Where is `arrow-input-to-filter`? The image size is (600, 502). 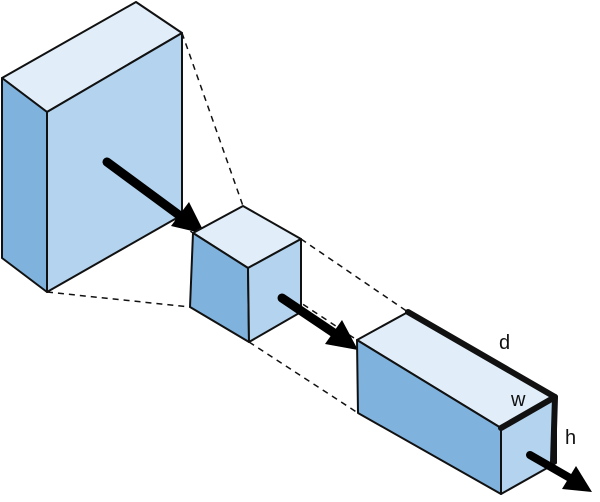
arrow-input-to-filter is located at coordinates (153, 195).